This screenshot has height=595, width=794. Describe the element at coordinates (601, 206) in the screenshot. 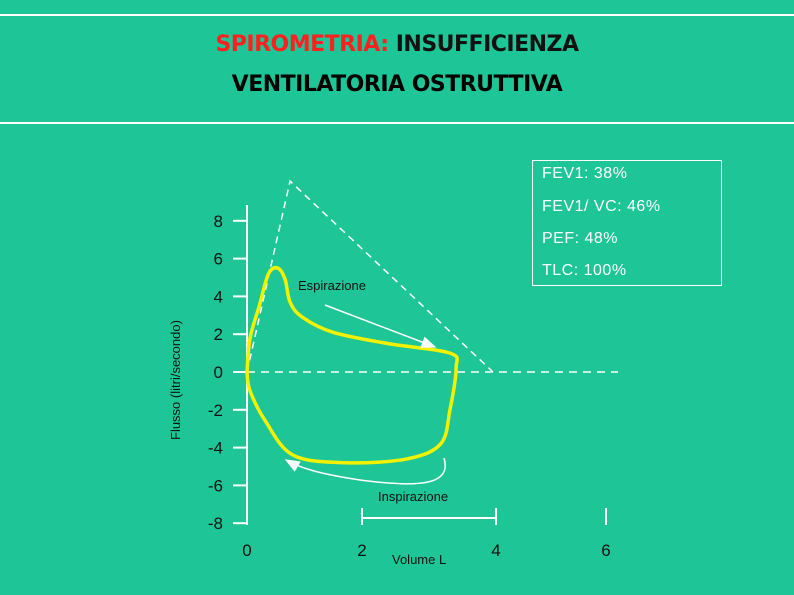

I see `stat-fev1-vc: FEV1/ VC: 46%` at that location.